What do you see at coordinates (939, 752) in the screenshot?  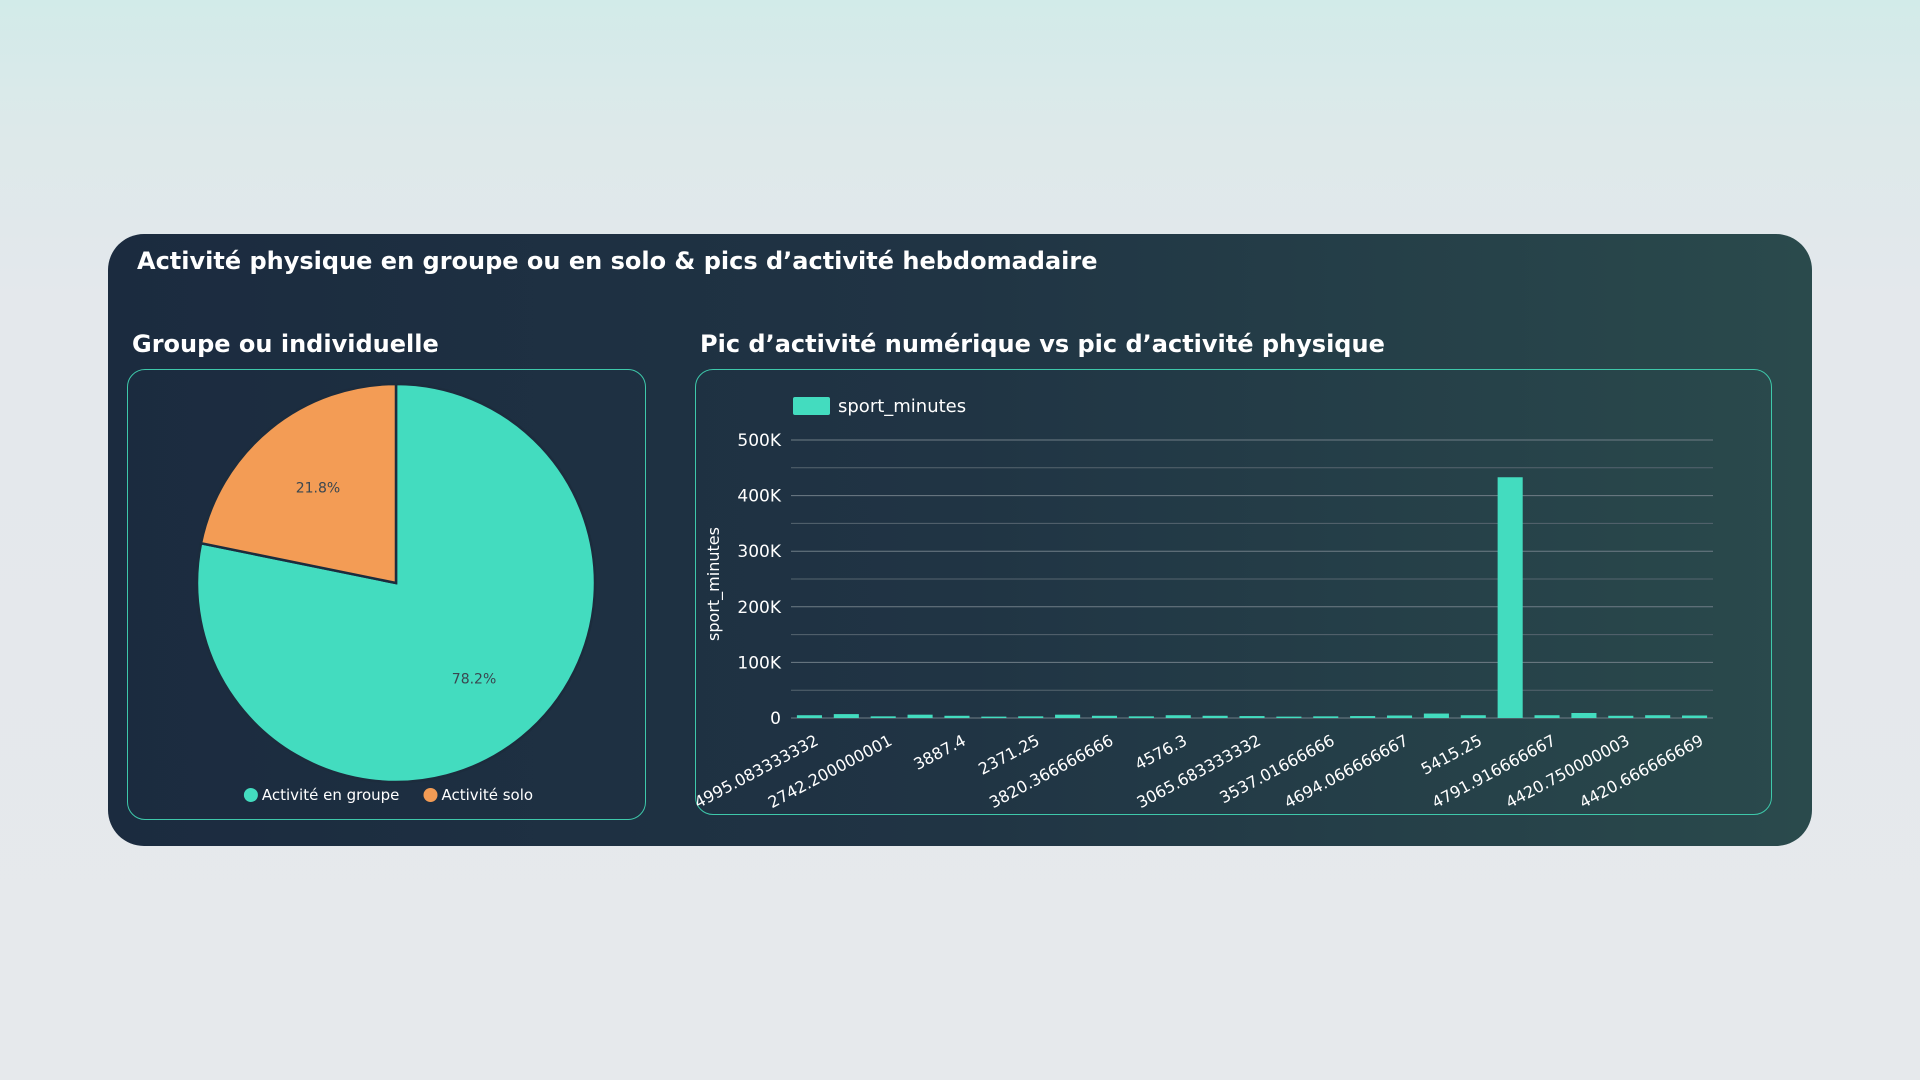 I see `x-tick-label: 3887.4` at bounding box center [939, 752].